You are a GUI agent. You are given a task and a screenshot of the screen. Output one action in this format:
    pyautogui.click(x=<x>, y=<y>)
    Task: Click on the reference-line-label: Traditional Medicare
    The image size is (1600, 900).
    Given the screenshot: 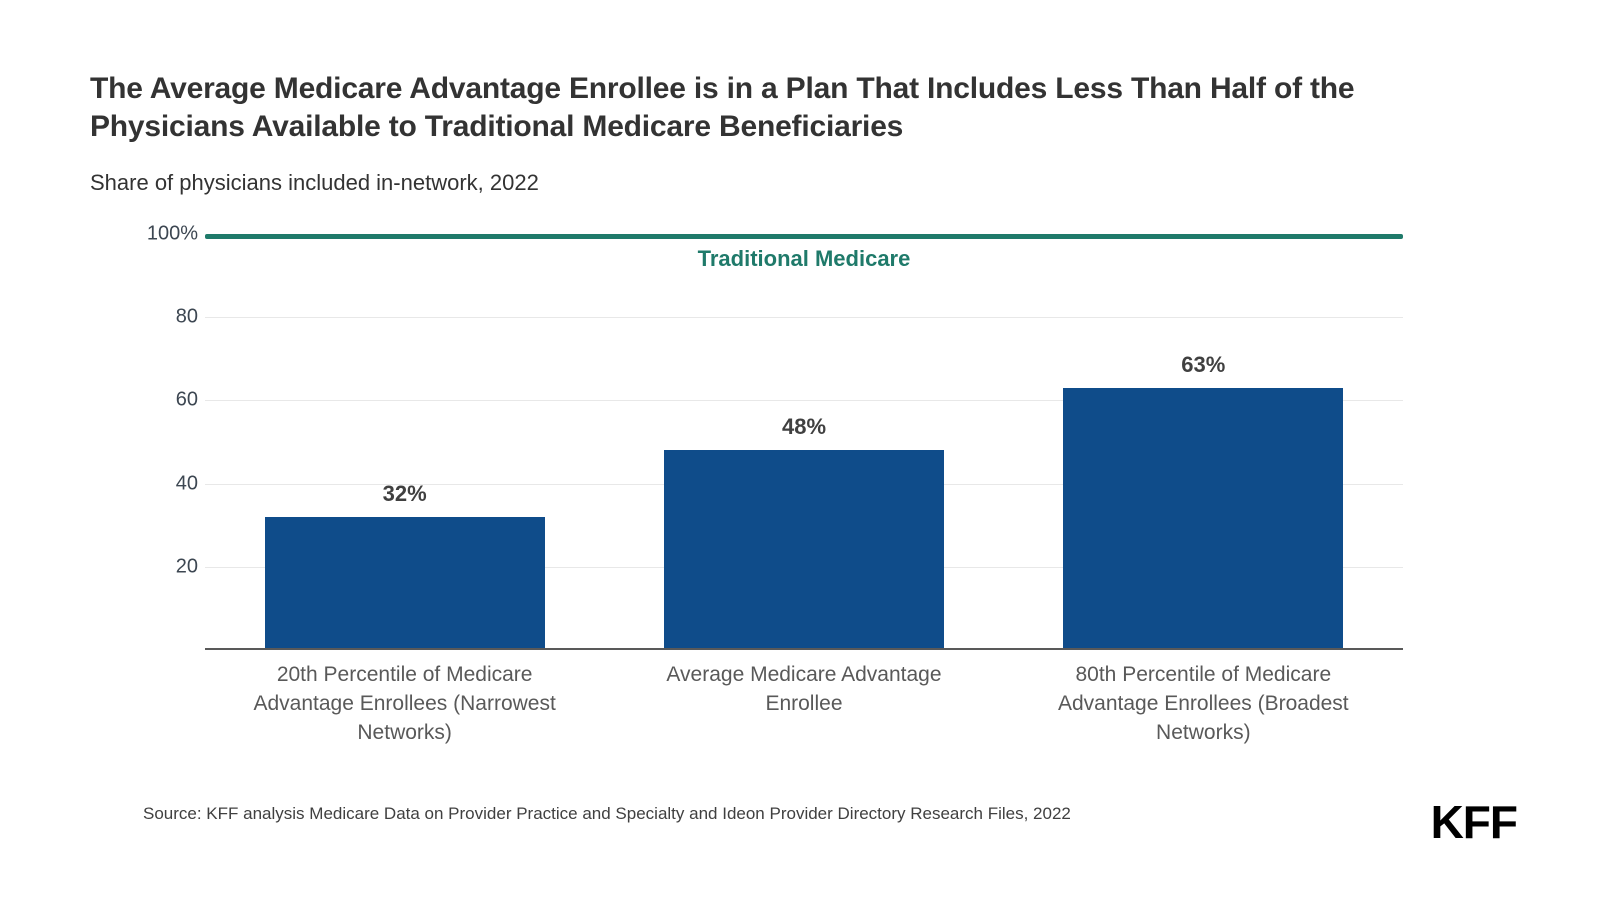 What is the action you would take?
    pyautogui.click(x=804, y=258)
    